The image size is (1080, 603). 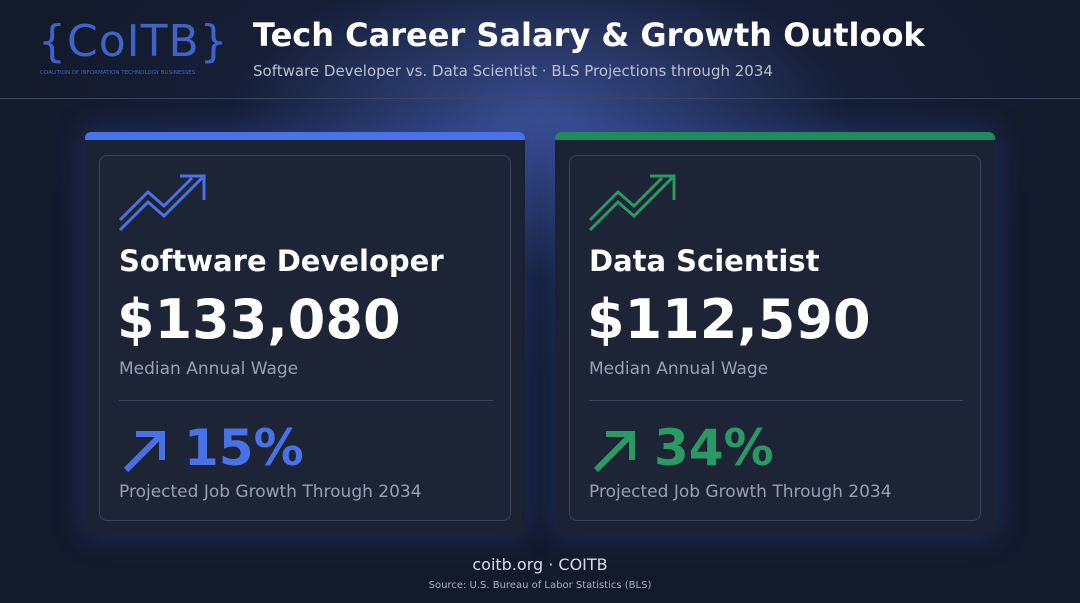 What do you see at coordinates (244, 448) in the screenshot?
I see `growth: 15%` at bounding box center [244, 448].